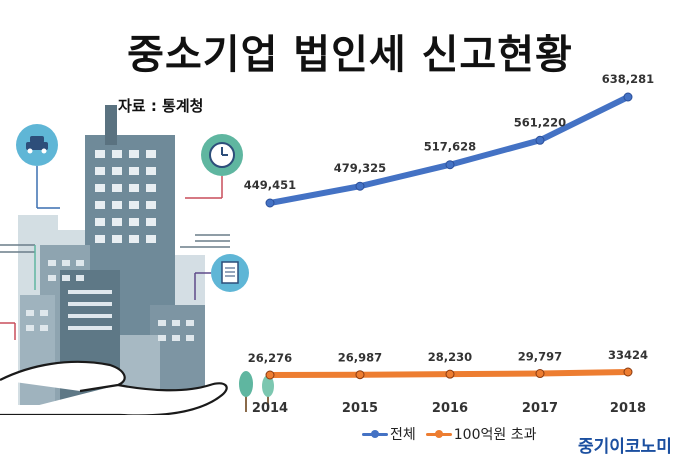 This screenshot has height=467, width=700. I want to click on data-label: 26,987, so click(360, 358).